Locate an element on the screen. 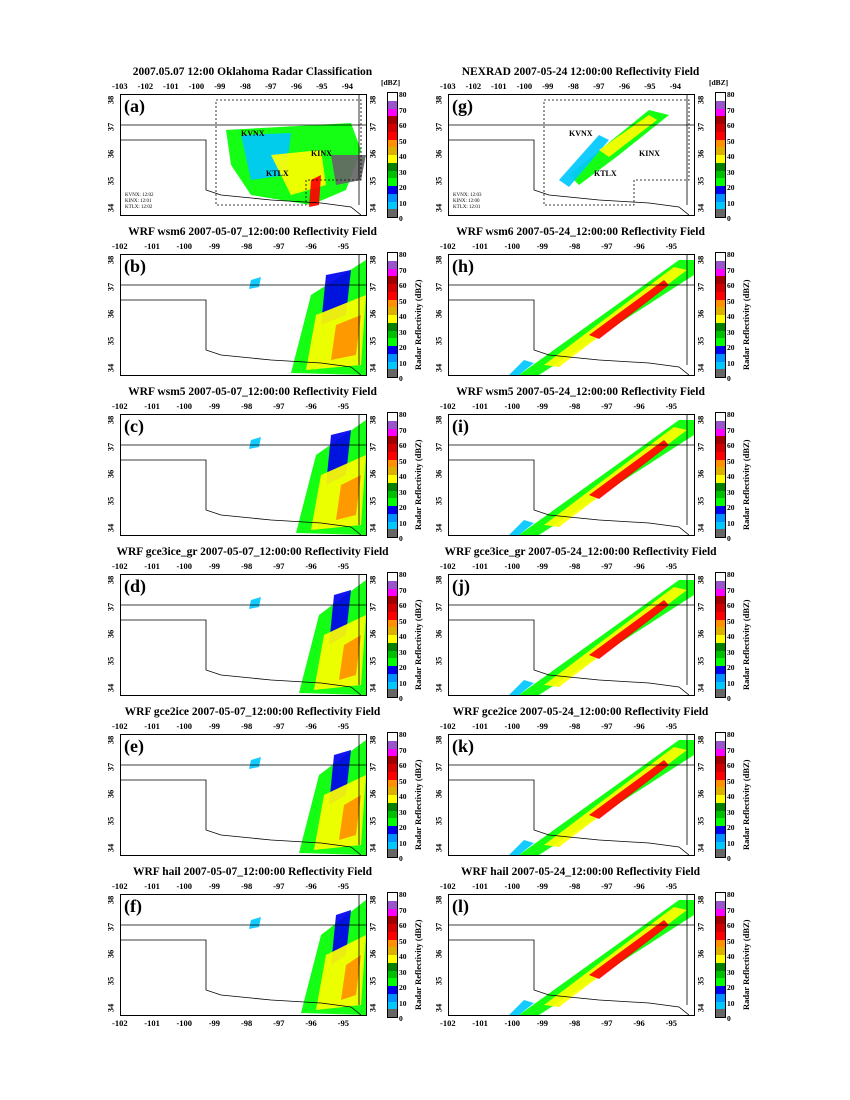  y-tick-left: 37 is located at coordinates (438, 927).